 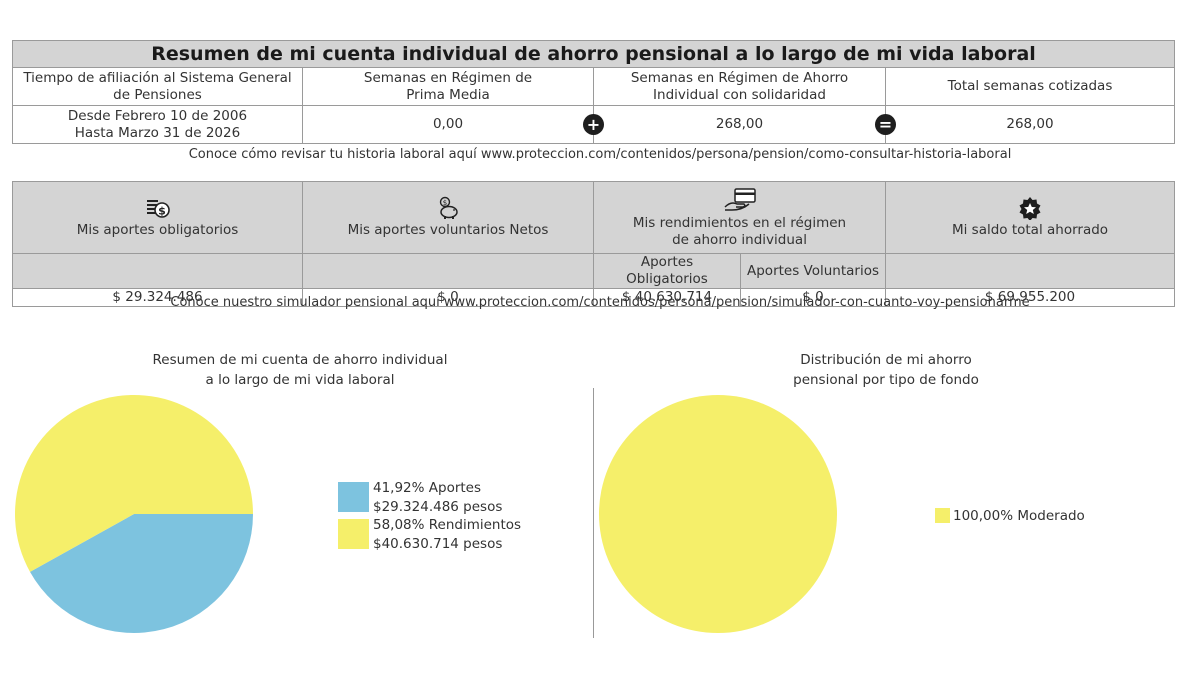 I want to click on rend-voluntarios-value: $ 0, so click(x=813, y=297).